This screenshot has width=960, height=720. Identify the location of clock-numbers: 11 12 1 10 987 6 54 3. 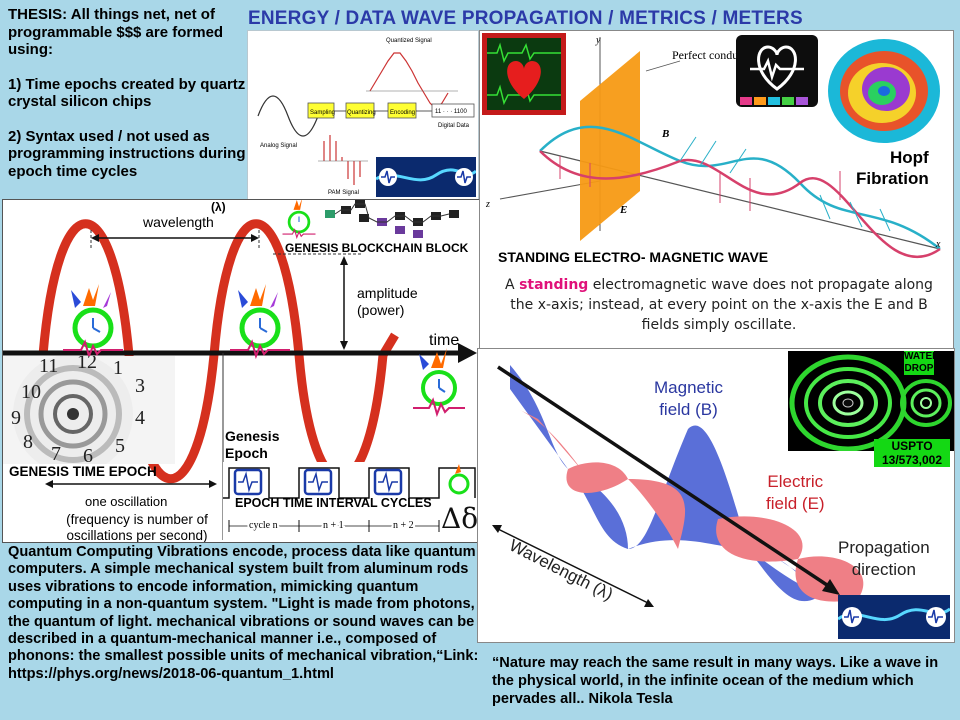
(78, 410).